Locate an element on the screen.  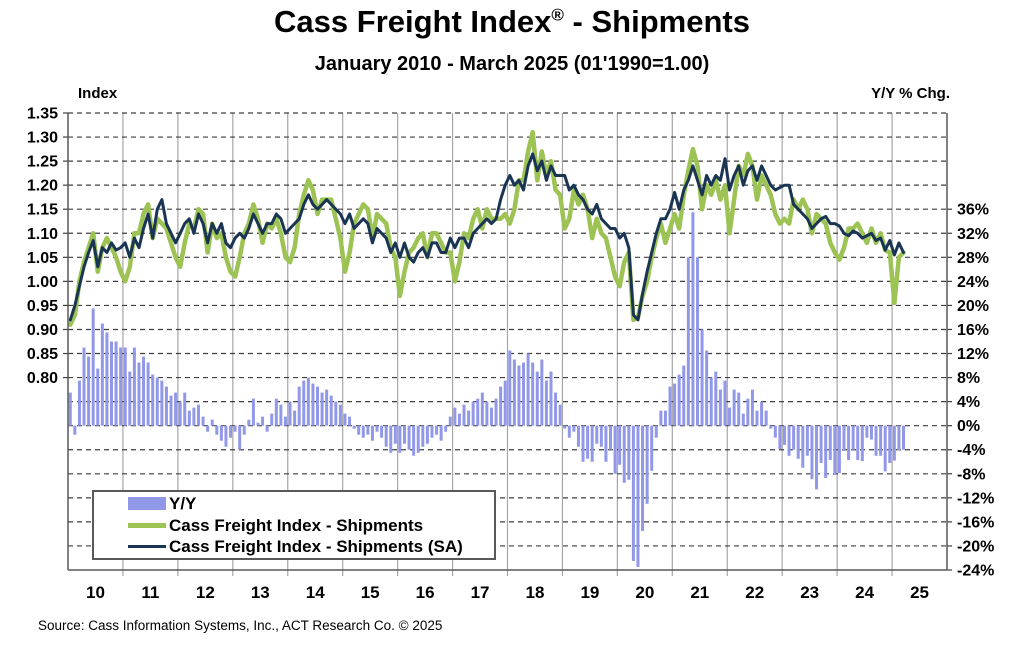
chart-title-suffix: - Shipments is located at coordinates (656, 21).